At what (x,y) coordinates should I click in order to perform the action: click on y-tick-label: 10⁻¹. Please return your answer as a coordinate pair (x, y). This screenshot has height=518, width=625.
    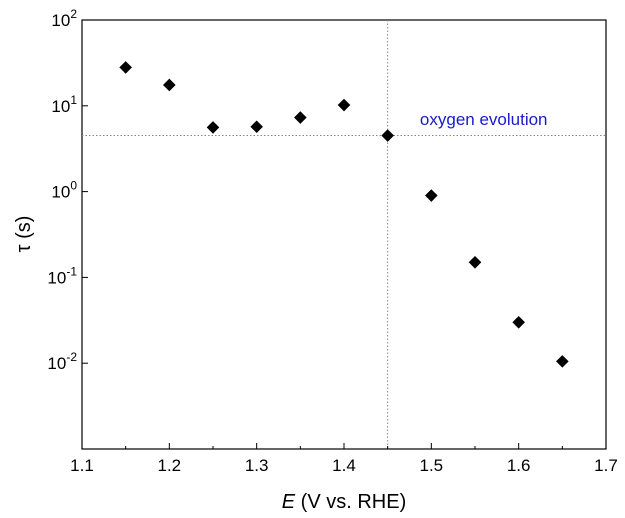
    Looking at the image, I should click on (62, 275).